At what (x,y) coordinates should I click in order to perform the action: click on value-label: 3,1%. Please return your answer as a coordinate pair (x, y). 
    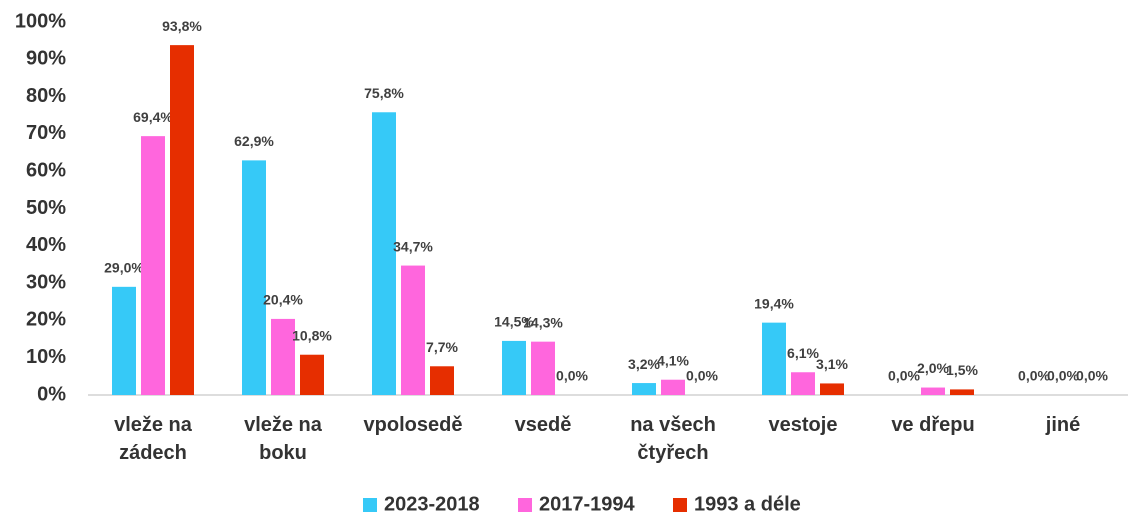
    Looking at the image, I should click on (832, 364).